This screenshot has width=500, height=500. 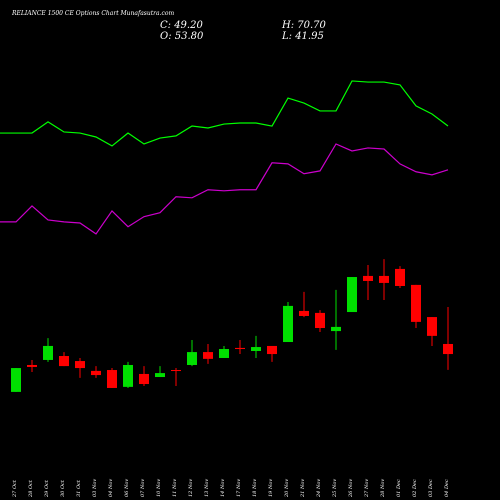 I want to click on low-label: L: 41.95, so click(x=302, y=36).